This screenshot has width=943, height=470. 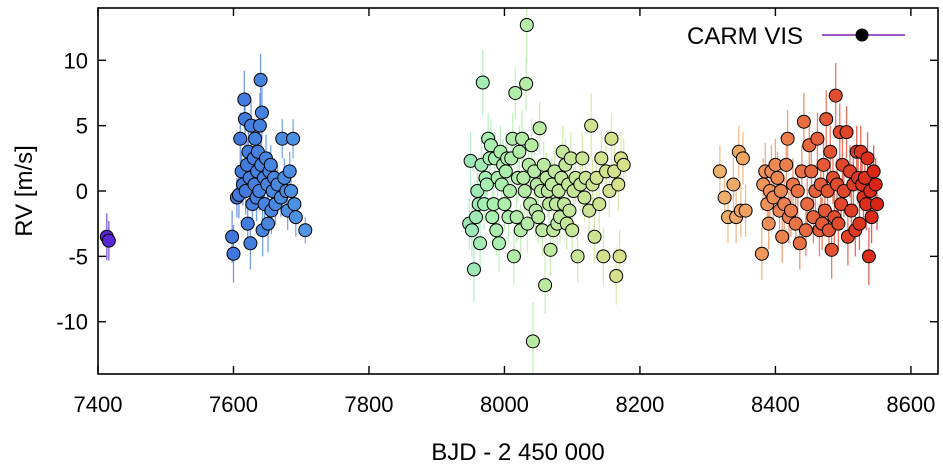 I want to click on legend-label: CARM VIS, so click(x=745, y=36).